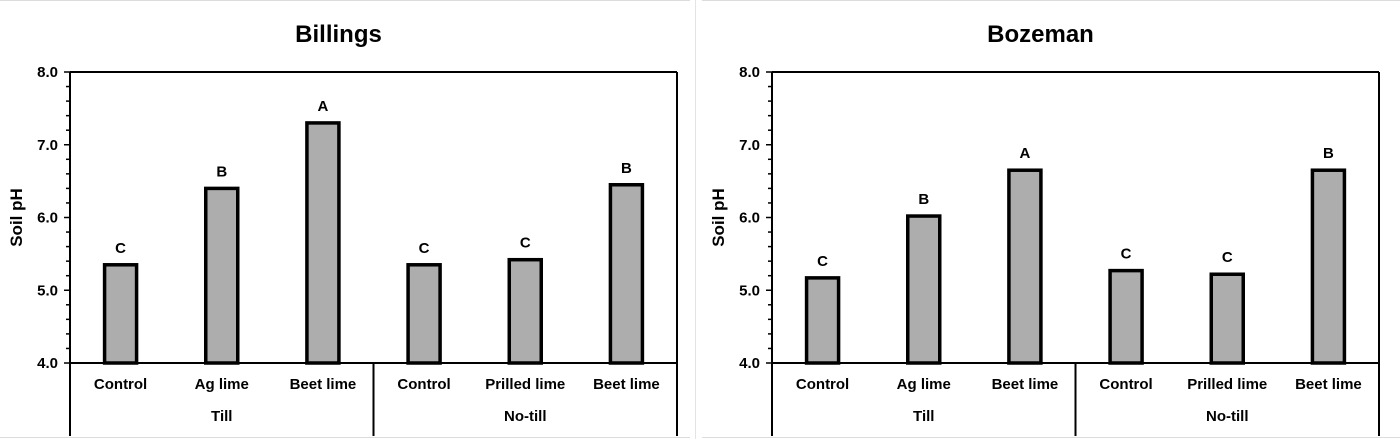 The width and height of the screenshot is (1400, 444). What do you see at coordinates (695, 219) in the screenshot?
I see `panel-divider` at bounding box center [695, 219].